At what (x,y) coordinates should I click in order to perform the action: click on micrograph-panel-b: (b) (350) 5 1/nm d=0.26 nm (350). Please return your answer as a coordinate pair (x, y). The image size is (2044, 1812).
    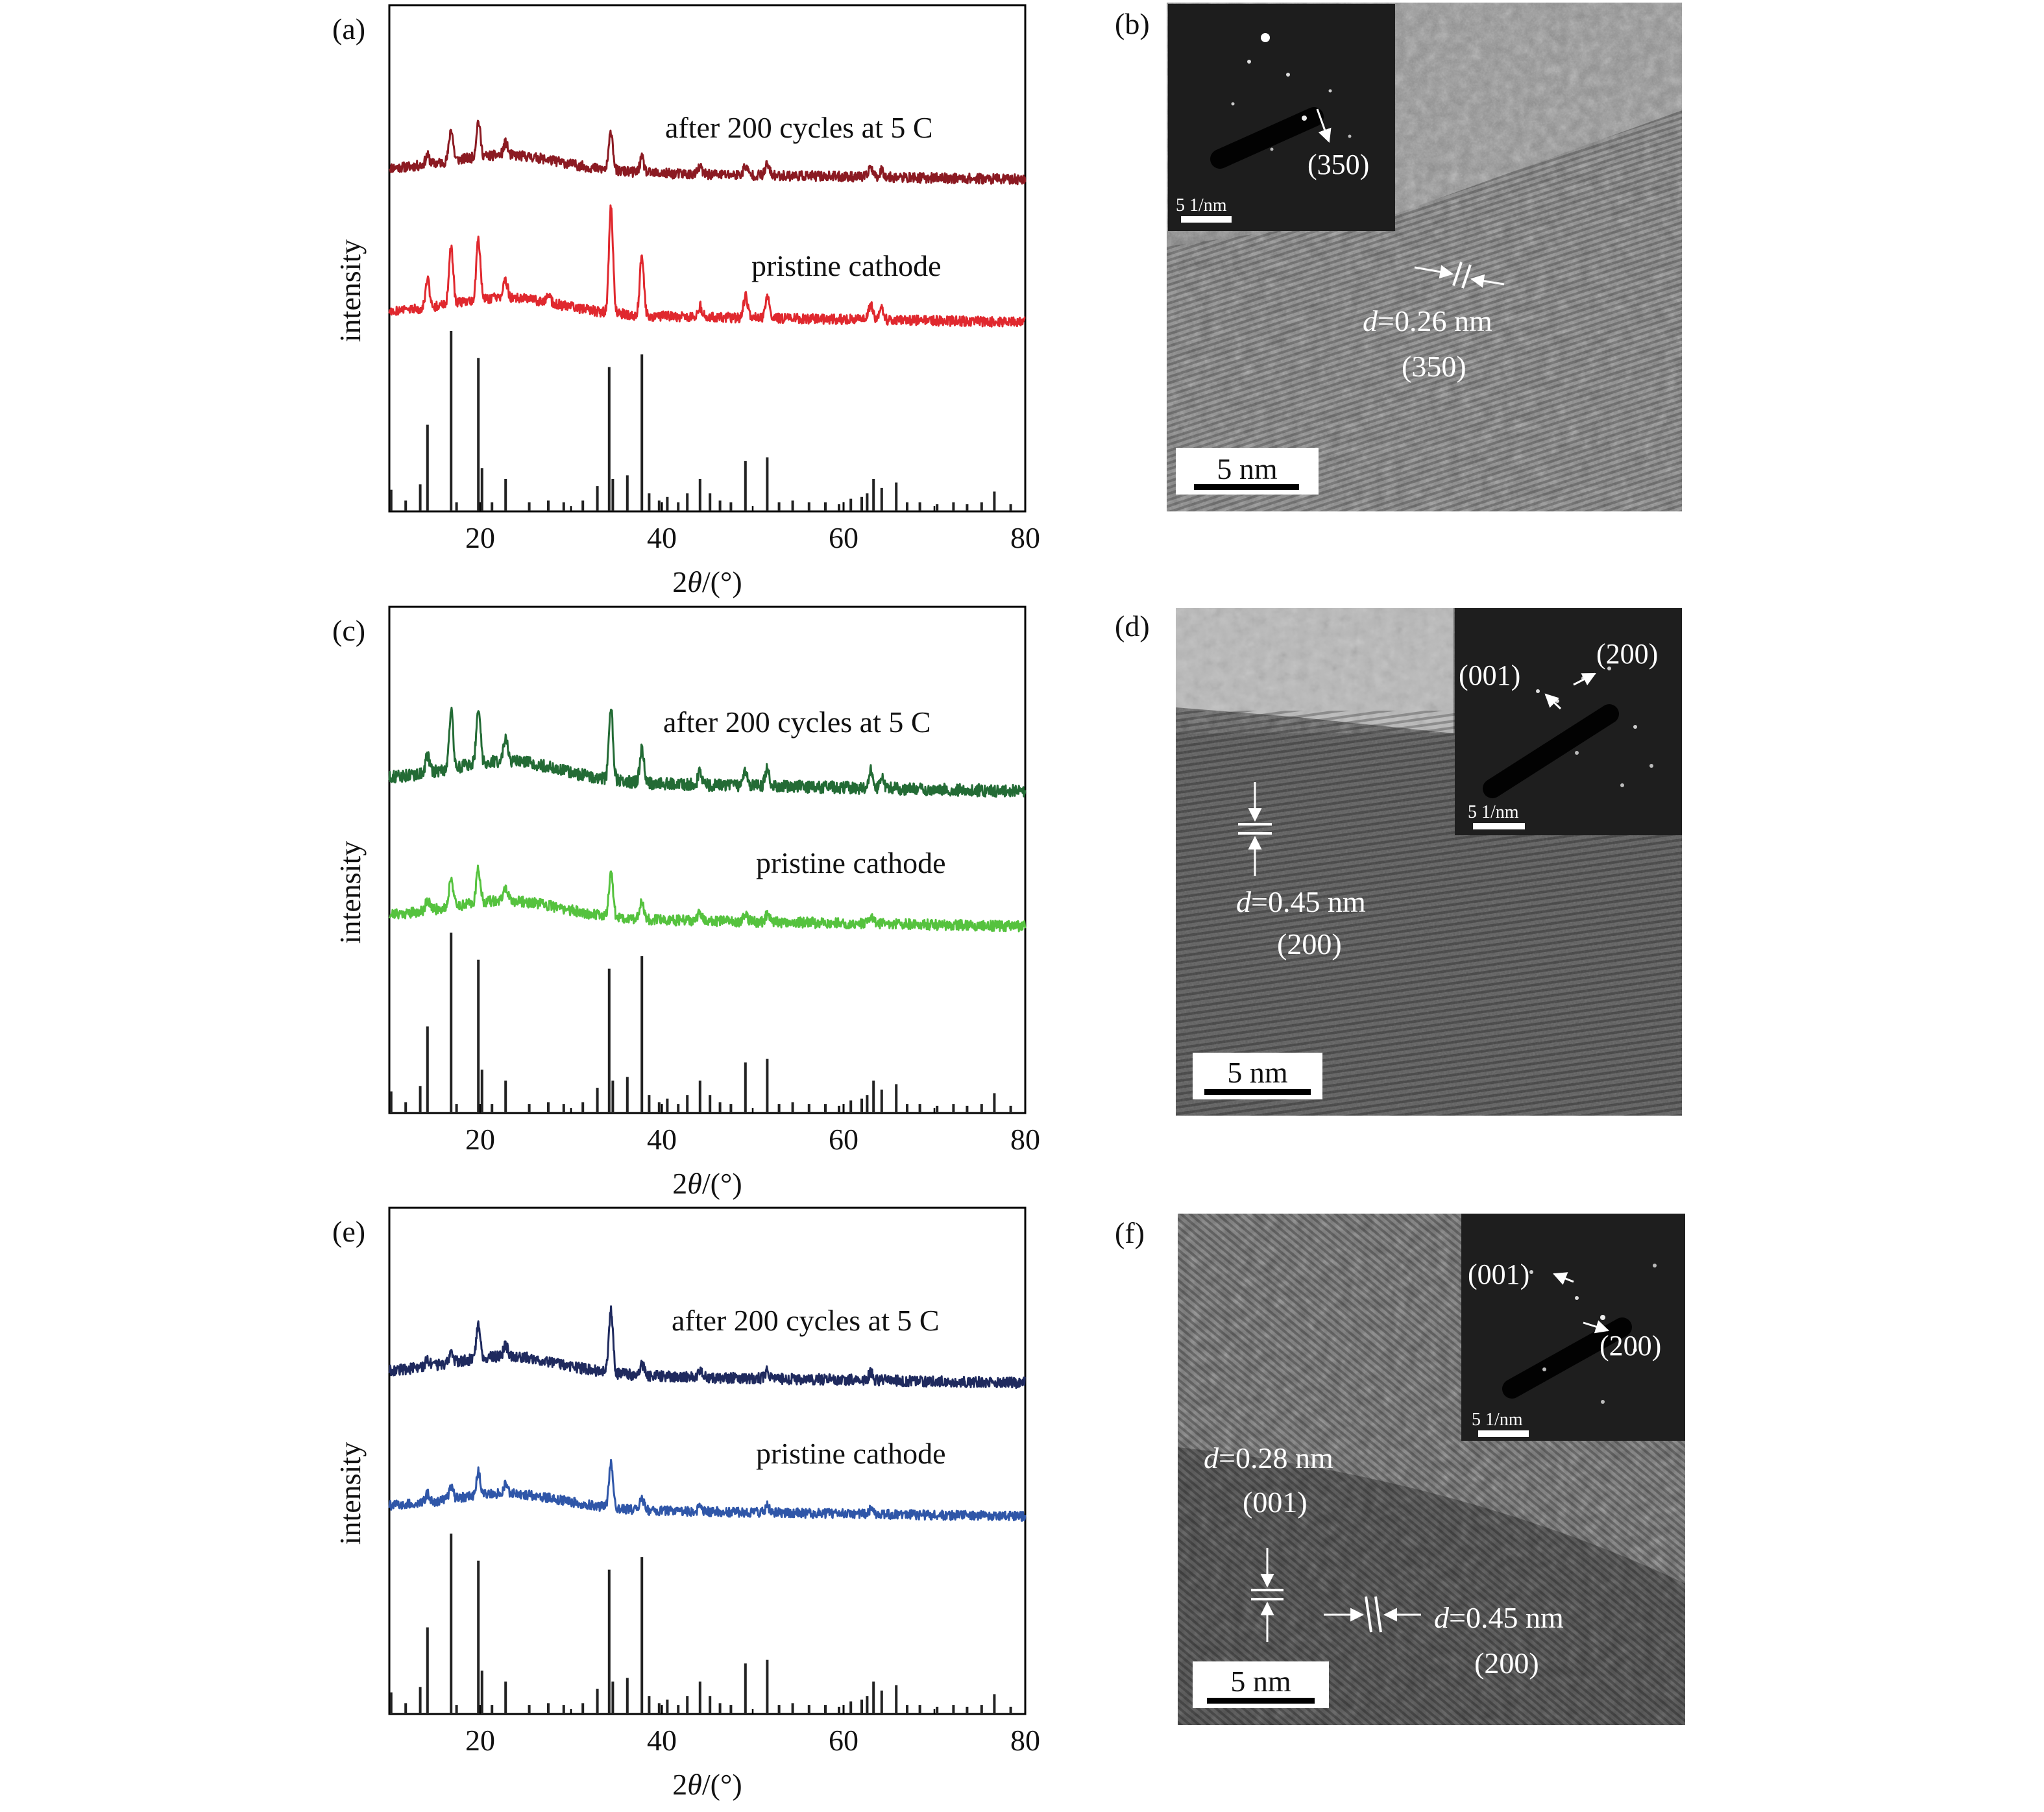
    Looking at the image, I should click on (1398, 257).